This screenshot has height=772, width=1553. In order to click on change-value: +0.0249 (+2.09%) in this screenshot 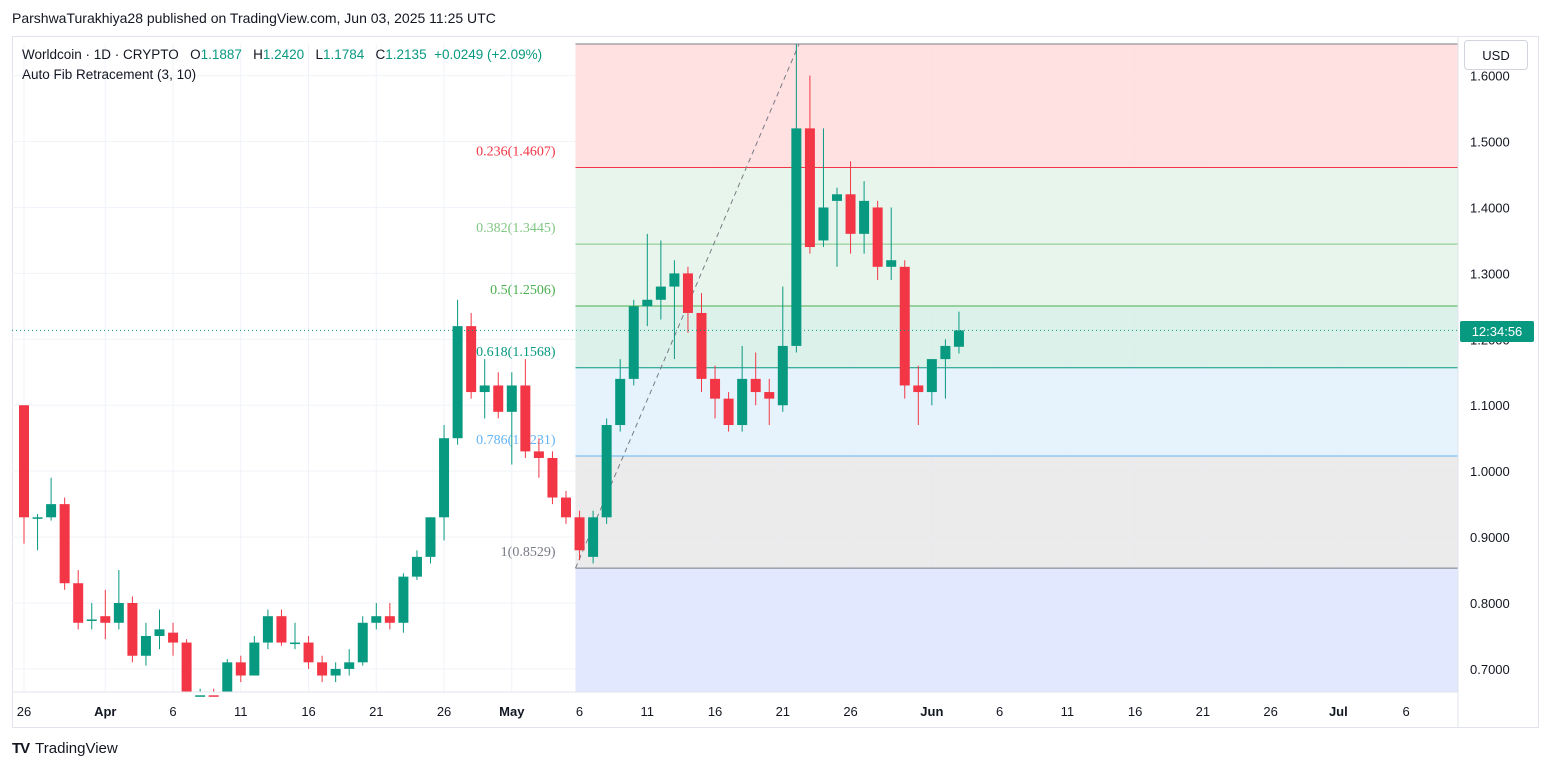, I will do `click(488, 54)`.